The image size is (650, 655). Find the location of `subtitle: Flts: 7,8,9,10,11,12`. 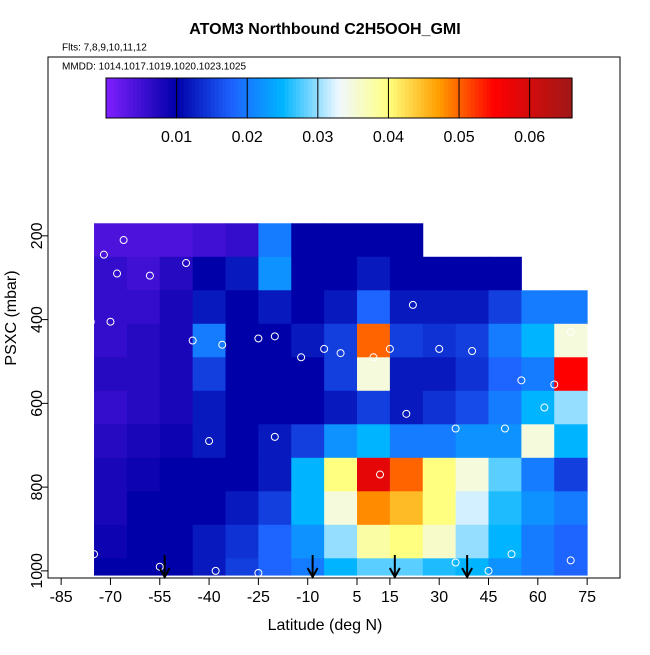

subtitle: Flts: 7,8,9,10,11,12 is located at coordinates (104, 48).